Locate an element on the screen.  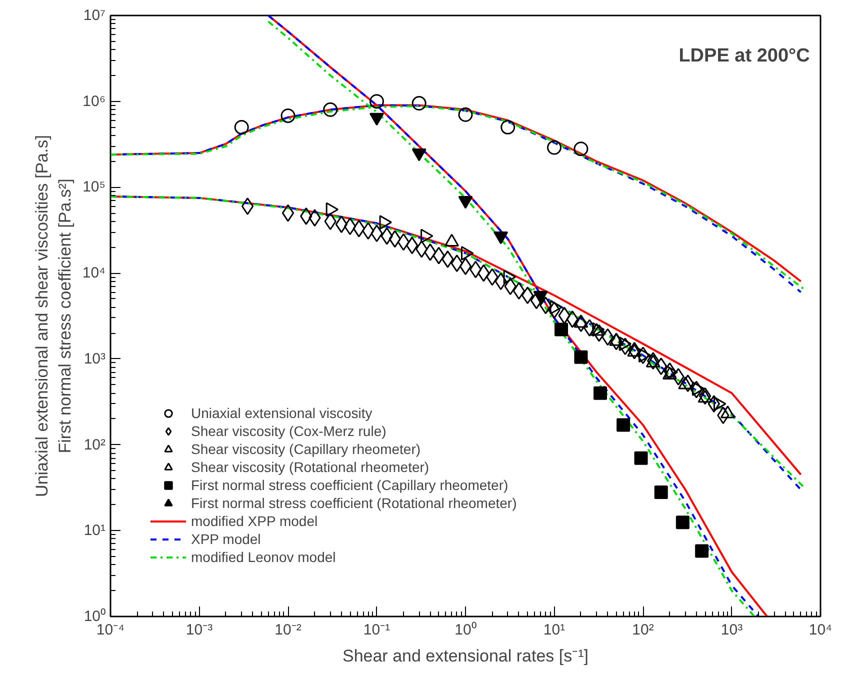
legend-label: Uniaxial extensional viscosity is located at coordinates (281, 413).